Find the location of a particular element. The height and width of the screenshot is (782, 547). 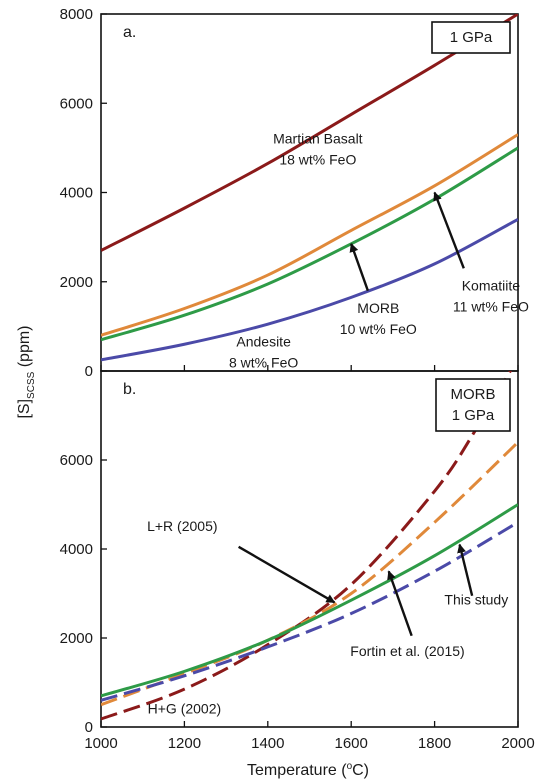

panel-a-annotation: Komatiite 11 wt% FeO is located at coordinates (491, 296).